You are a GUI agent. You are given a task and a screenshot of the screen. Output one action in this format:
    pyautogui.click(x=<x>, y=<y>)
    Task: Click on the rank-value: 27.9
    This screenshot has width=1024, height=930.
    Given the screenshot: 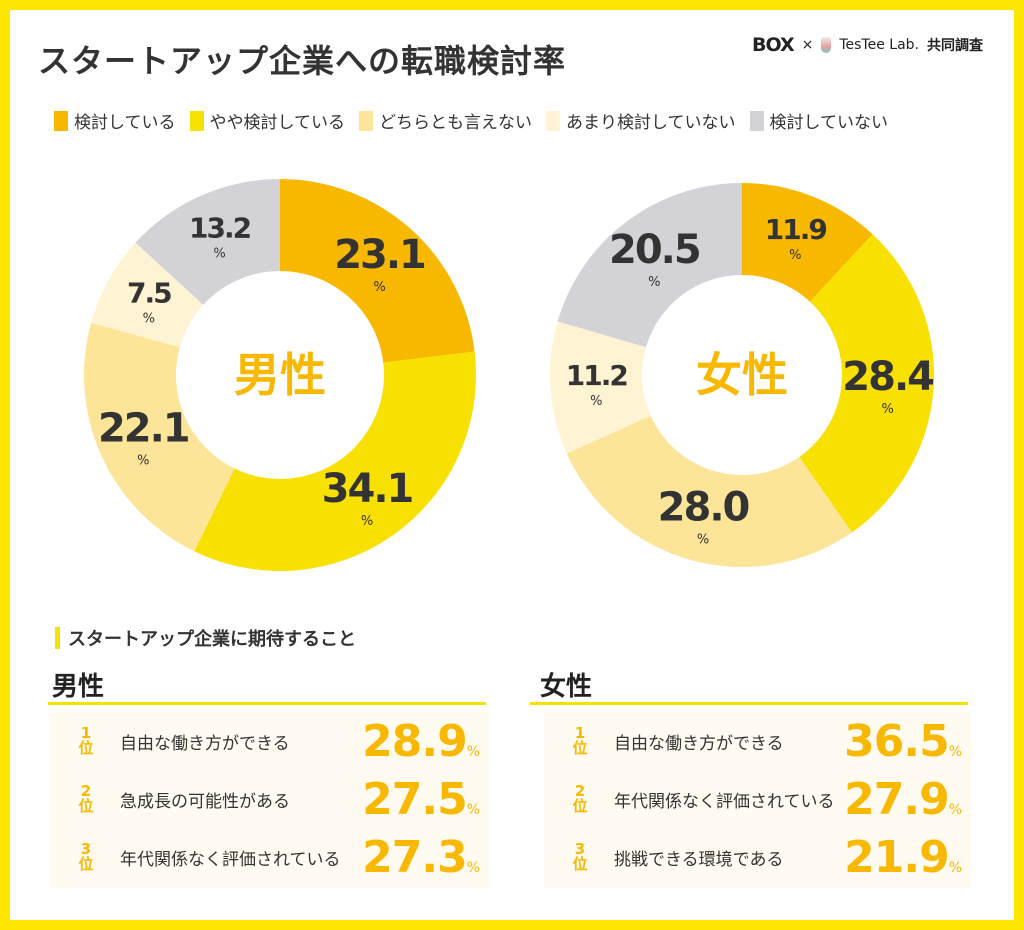 What is the action you would take?
    pyautogui.click(x=897, y=799)
    